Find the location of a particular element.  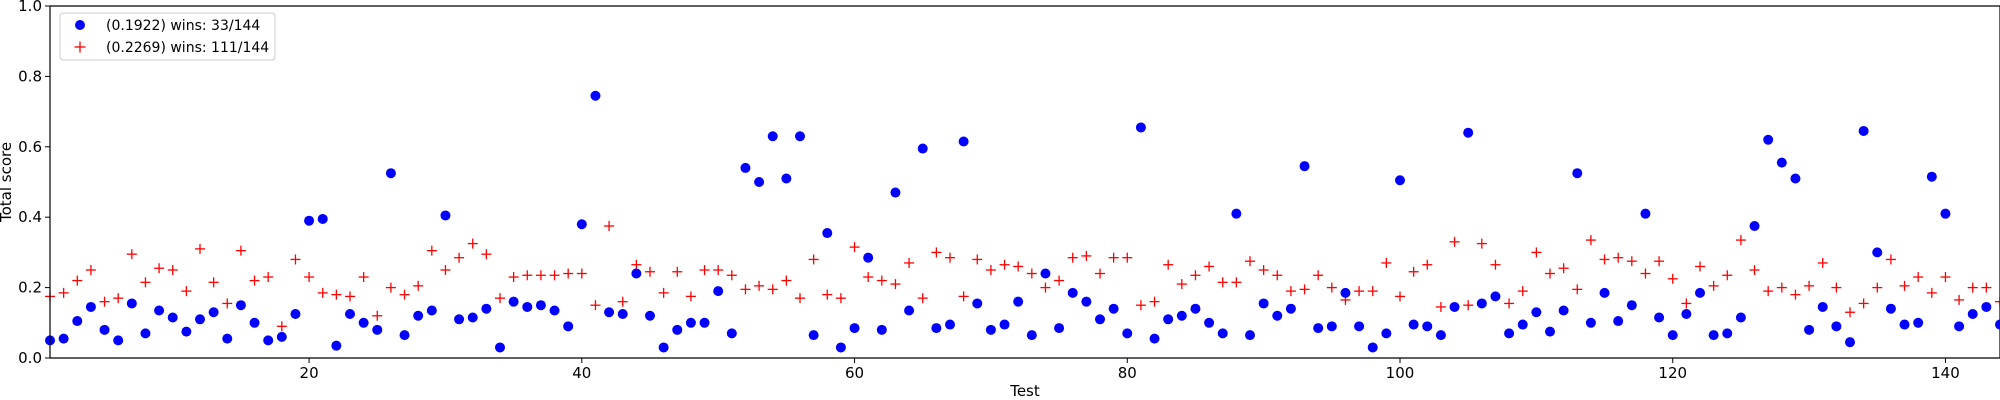

x-tick-label: 120 is located at coordinates (1672, 373).